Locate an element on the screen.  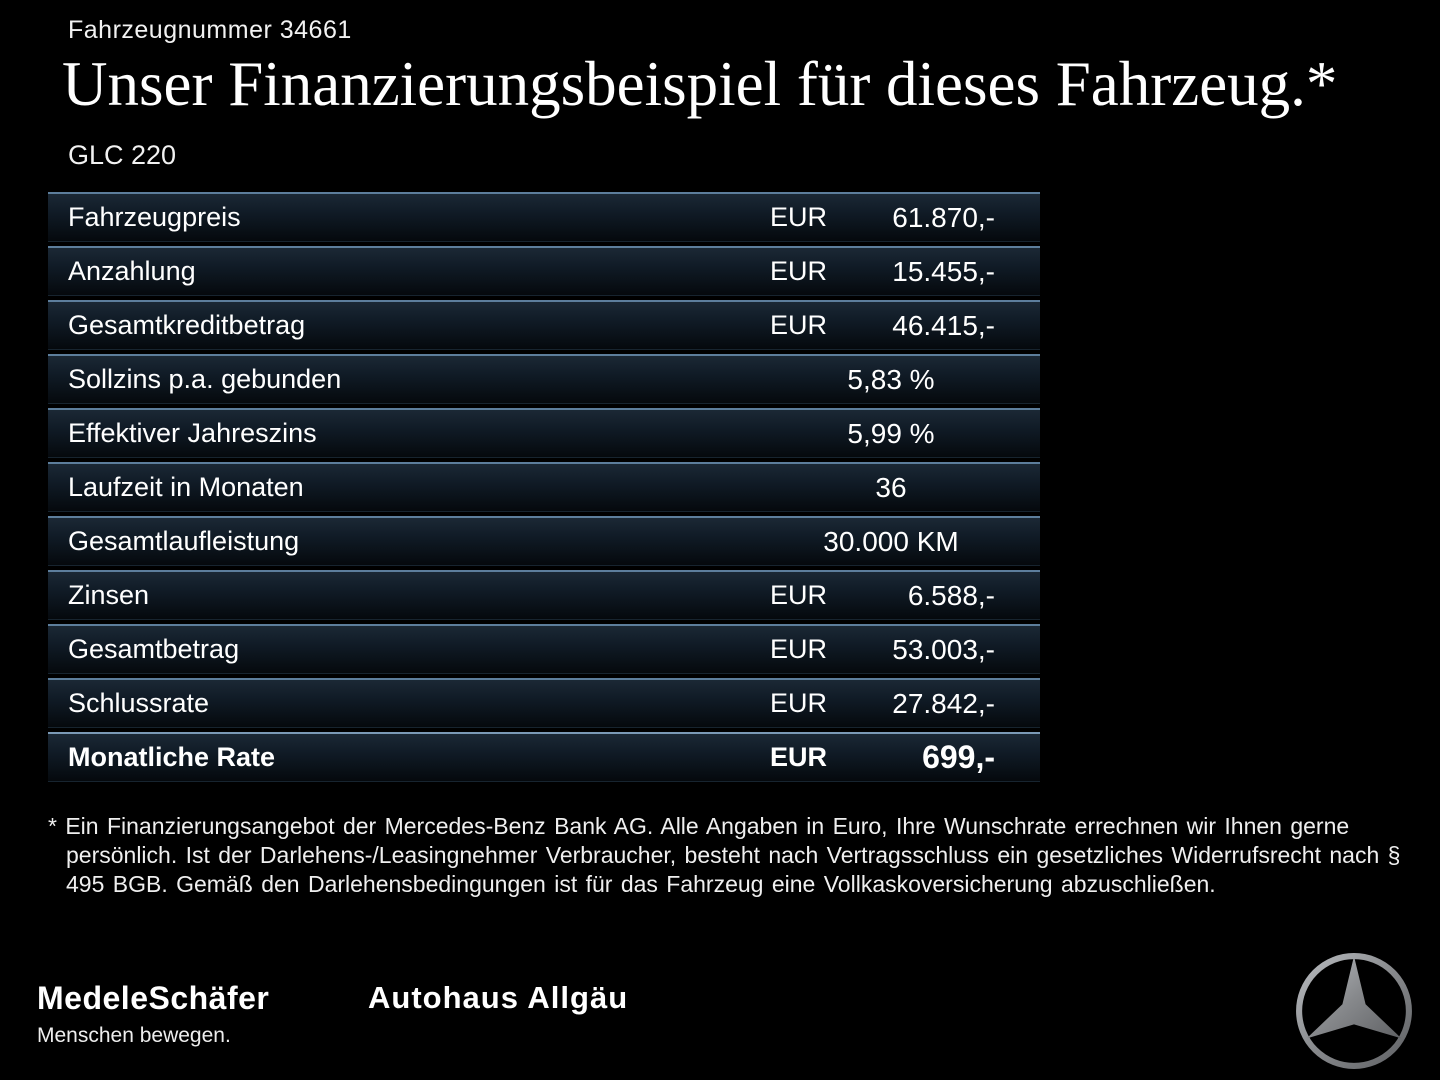
row-value: 15.455,- is located at coordinates (943, 271).